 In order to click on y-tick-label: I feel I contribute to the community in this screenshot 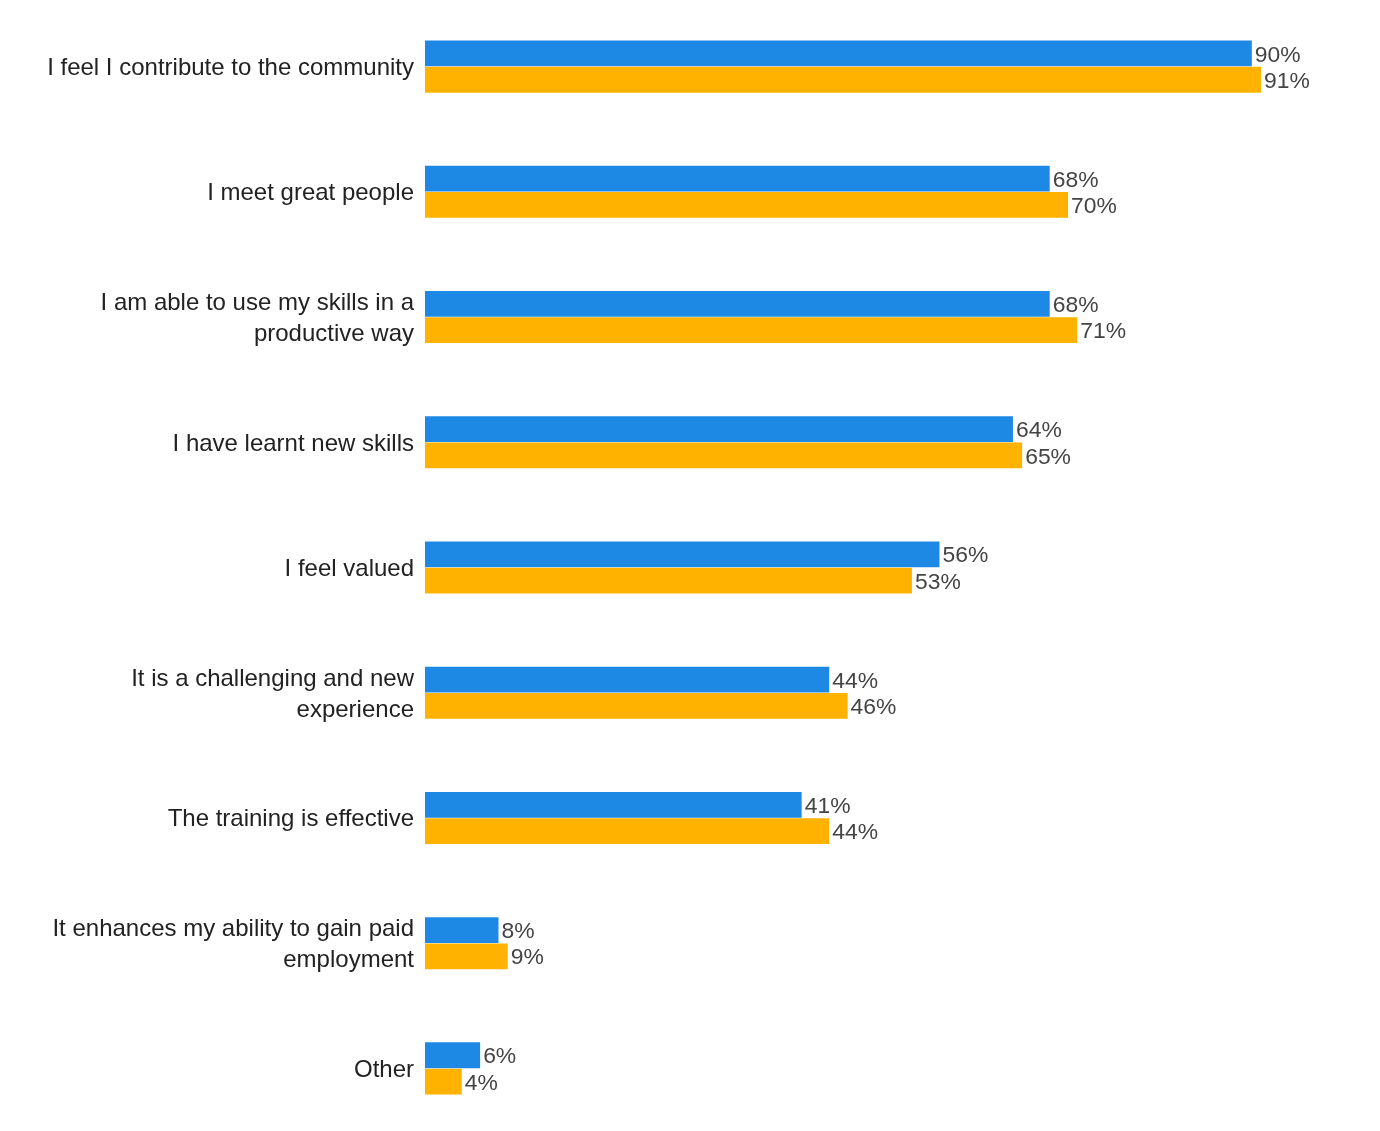, I will do `click(230, 67)`.